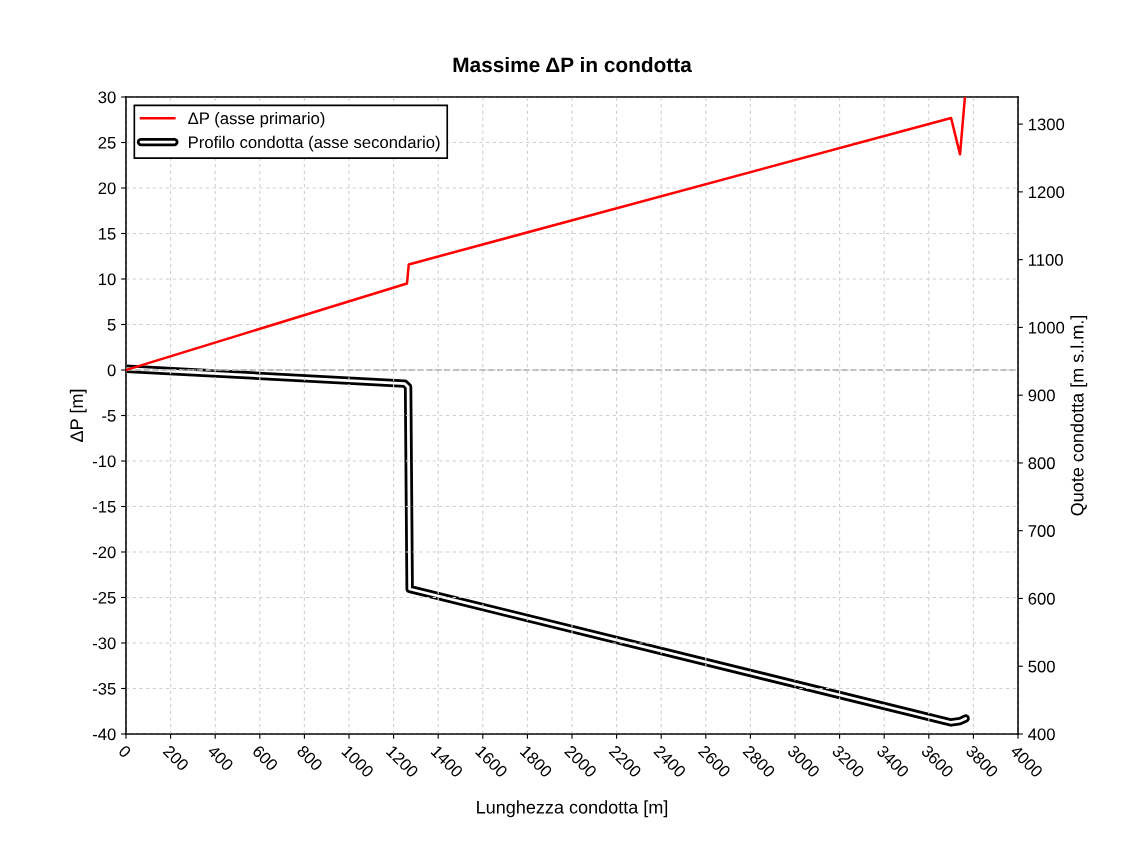  I want to click on y2-tick-label: 1300, so click(1046, 124).